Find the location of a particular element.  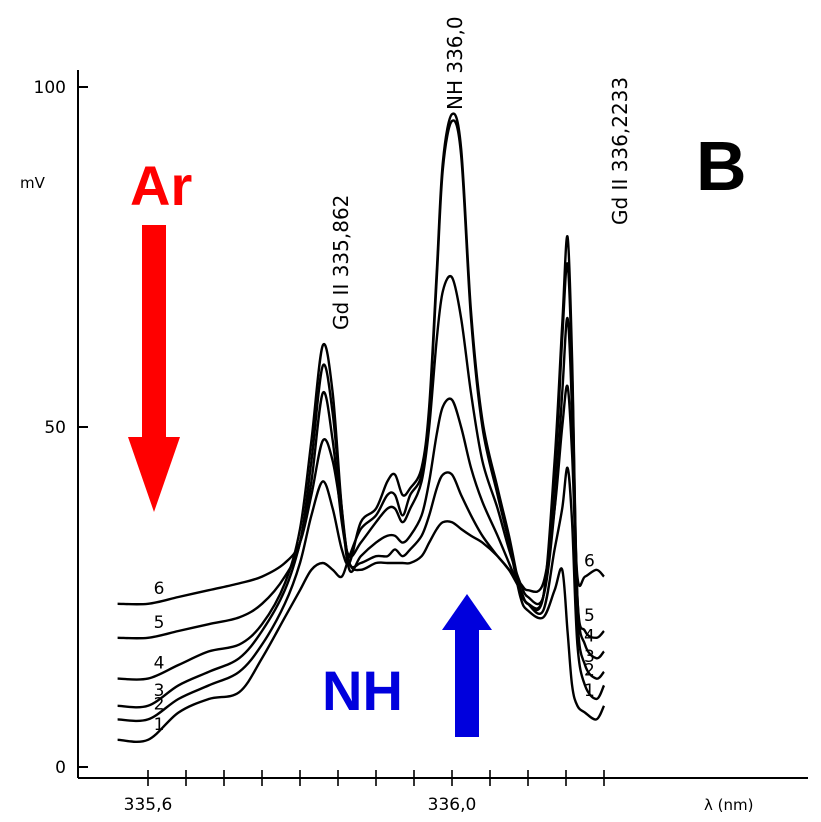

curve-label-right-5: 5 is located at coordinates (589, 616).